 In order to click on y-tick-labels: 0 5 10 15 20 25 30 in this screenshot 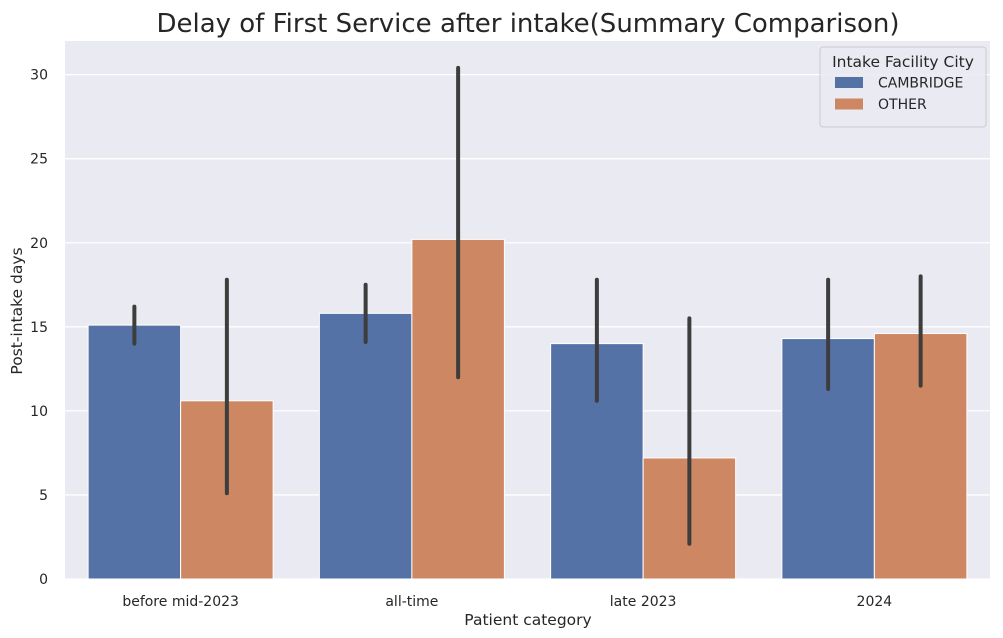, I will do `click(39, 328)`.